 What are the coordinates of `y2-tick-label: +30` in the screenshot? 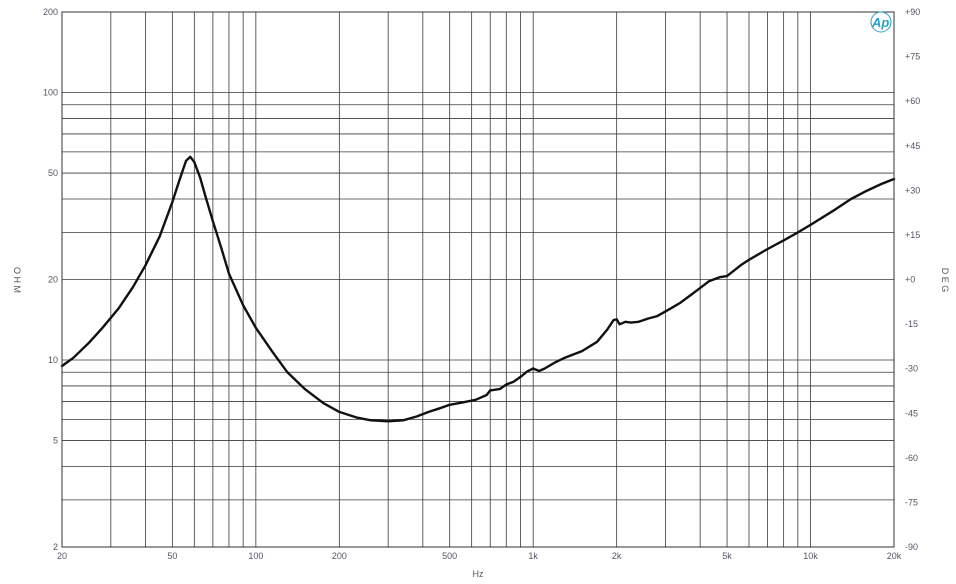 It's located at (912, 190).